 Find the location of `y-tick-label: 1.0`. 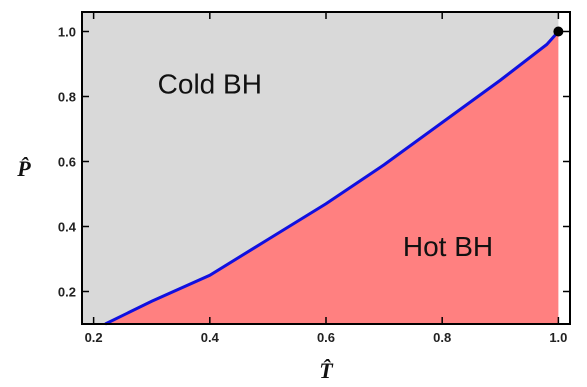

y-tick-label: 1.0 is located at coordinates (67, 32).